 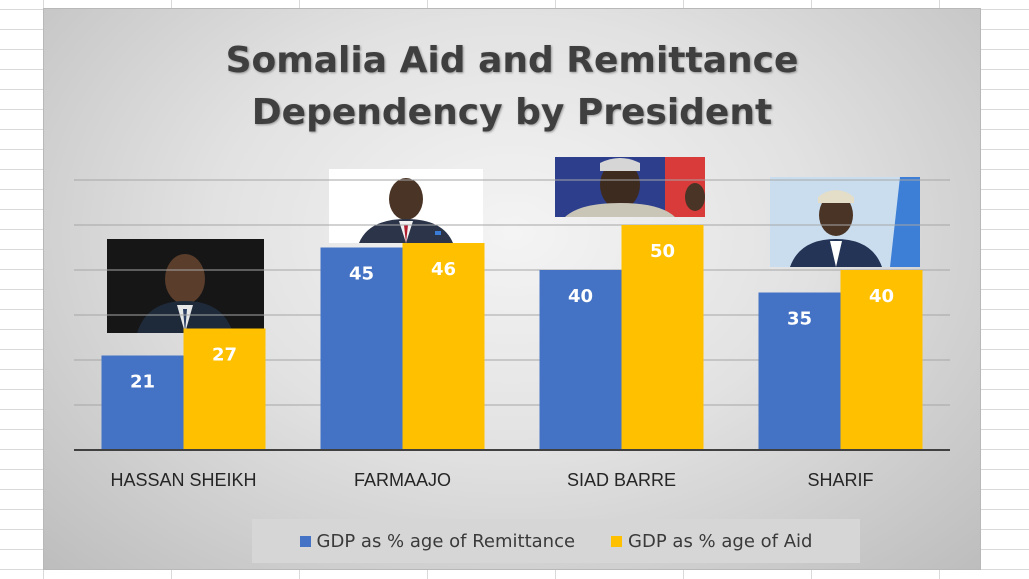 I want to click on portrait-sharif, so click(x=845, y=222).